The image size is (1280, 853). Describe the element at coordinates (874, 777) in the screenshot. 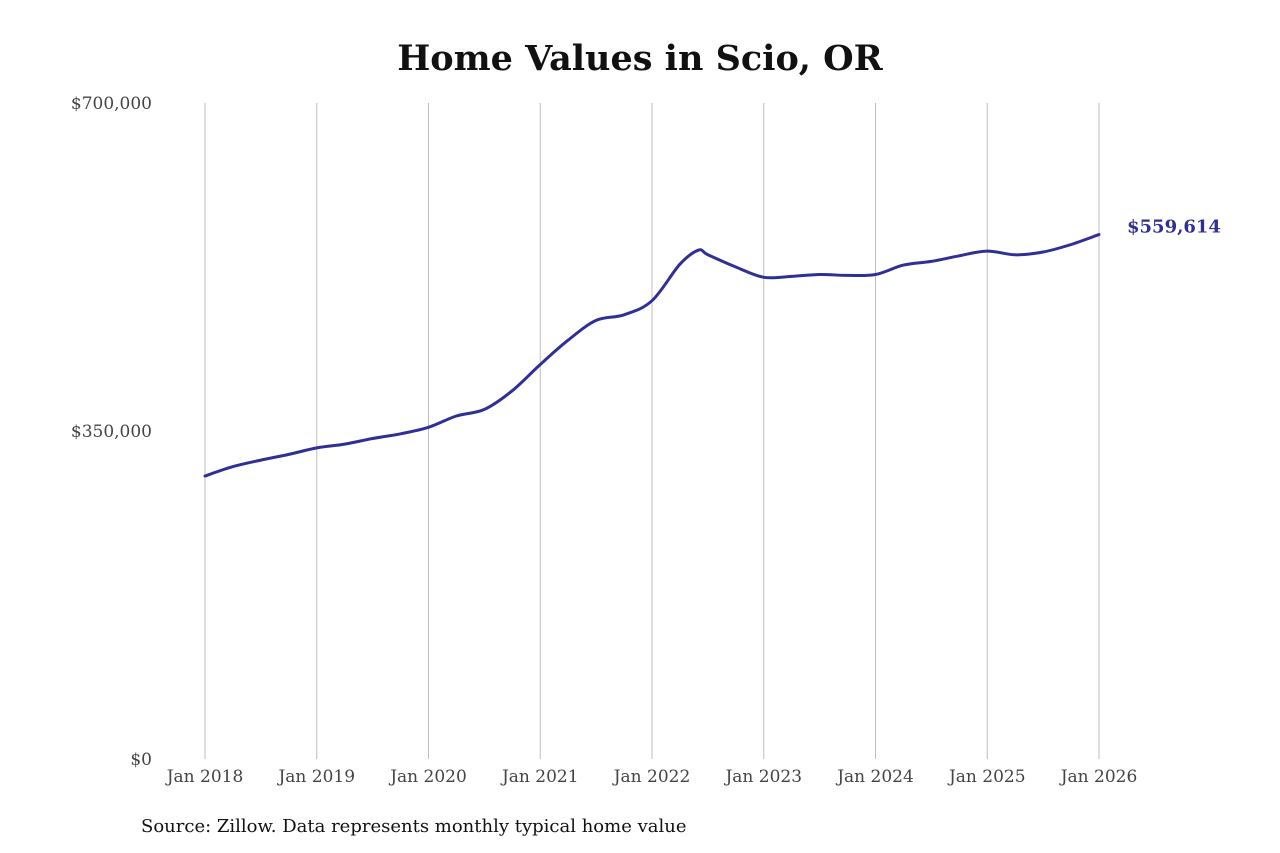

I see `x-tick-label: Jan 2024` at that location.